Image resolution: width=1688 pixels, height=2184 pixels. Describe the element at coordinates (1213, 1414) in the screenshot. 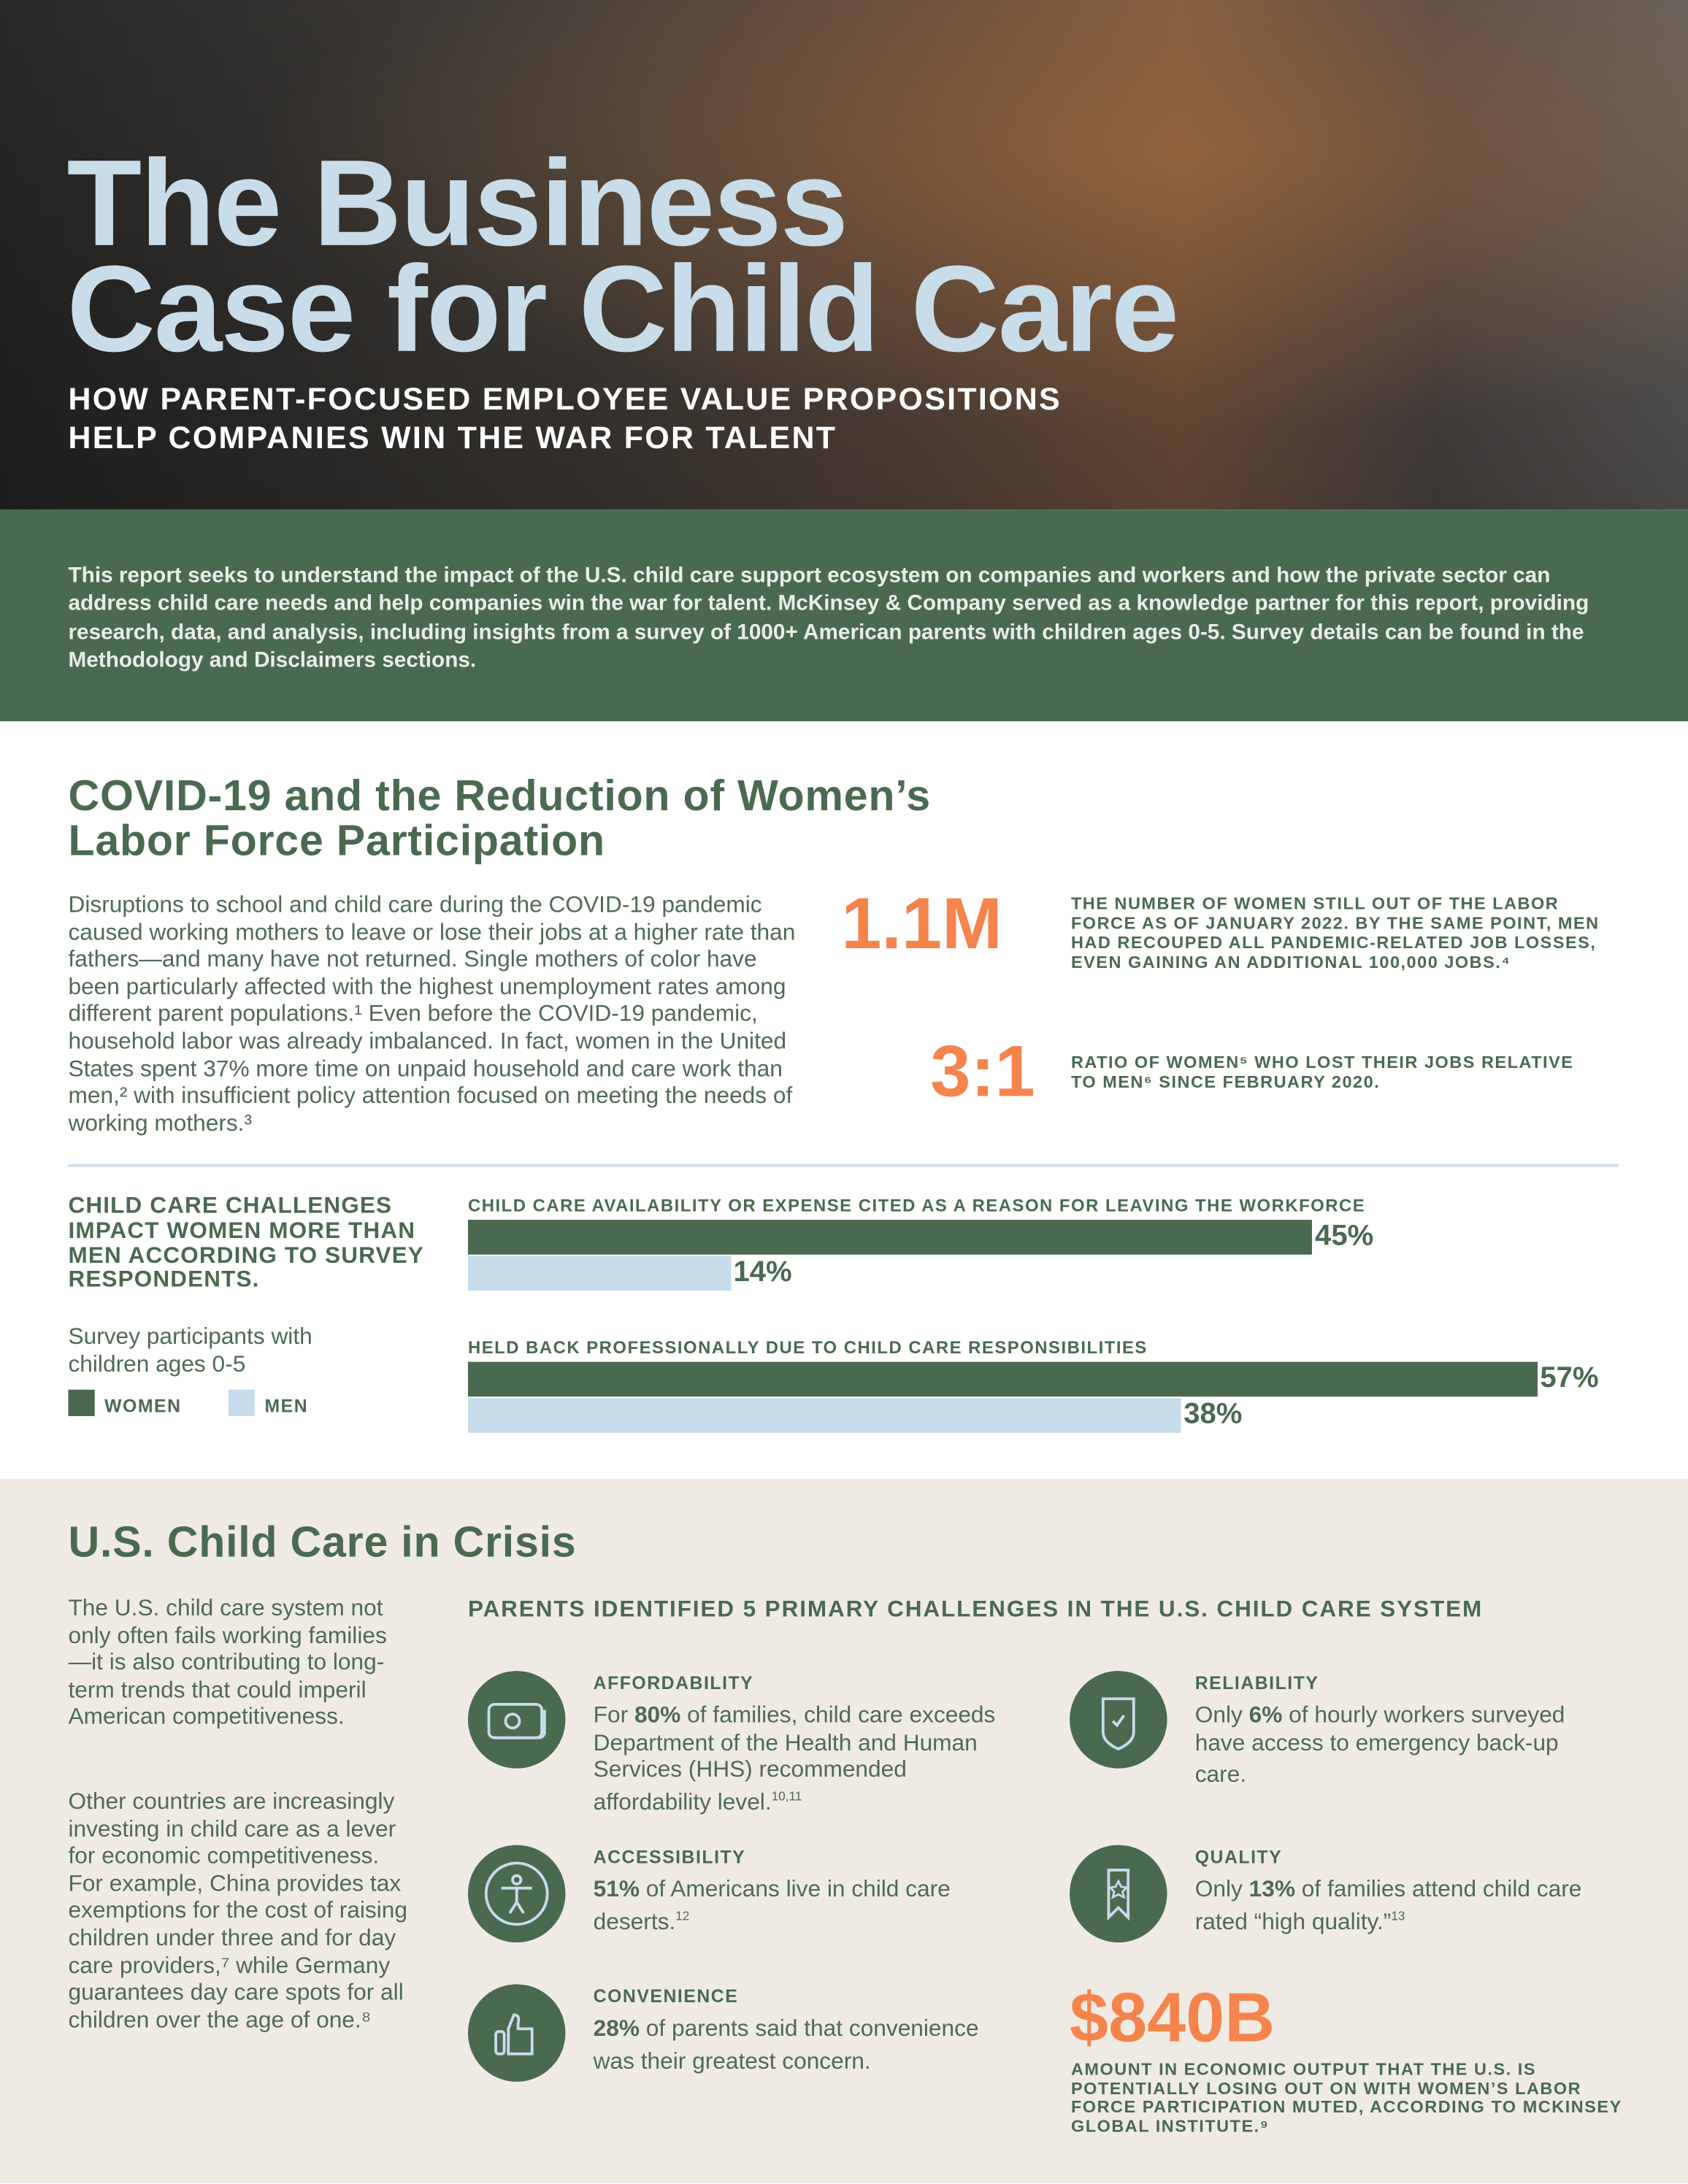

I see `bar-value-label: 38%` at that location.